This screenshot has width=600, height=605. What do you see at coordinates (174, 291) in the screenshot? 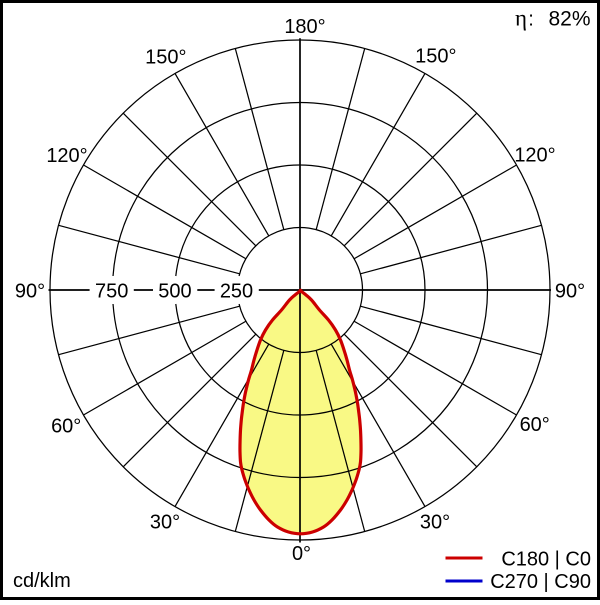
I see `svg-text: 500` at bounding box center [174, 291].